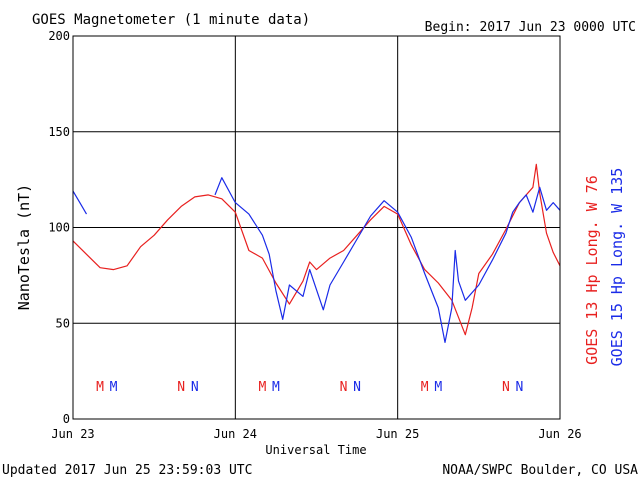  What do you see at coordinates (559, 434) in the screenshot?
I see `x-tick-label: Jun 26` at bounding box center [559, 434].